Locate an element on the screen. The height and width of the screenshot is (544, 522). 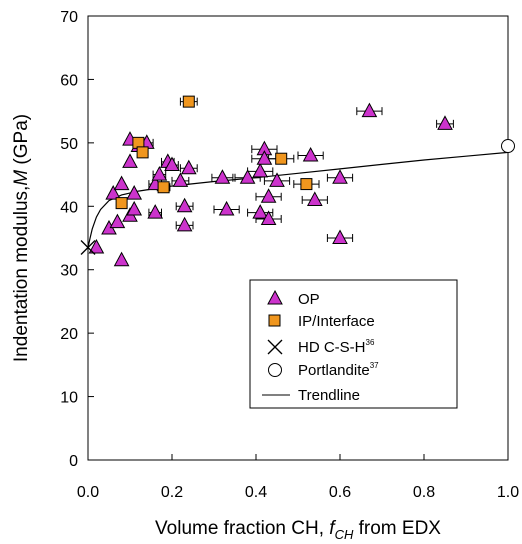
y-axis-title-tail: (GPa) is located at coordinates (21, 142).